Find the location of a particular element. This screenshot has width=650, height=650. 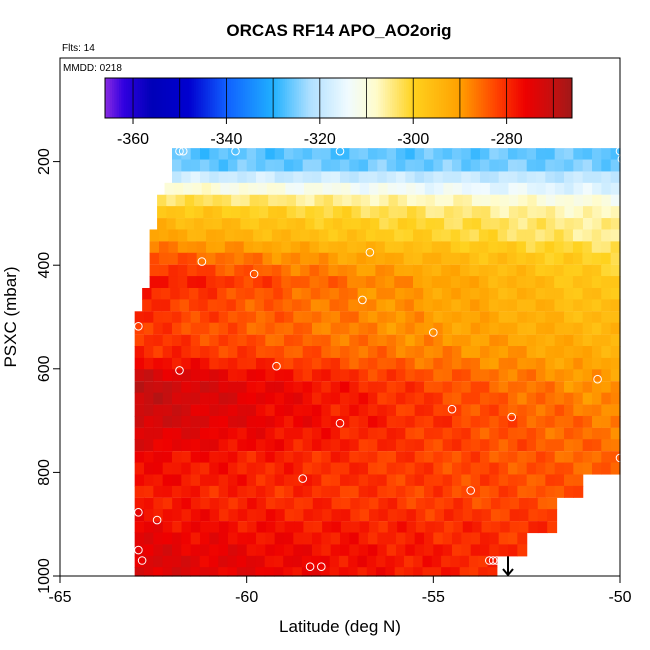

colorbar-tick-label: -300 is located at coordinates (413, 139).